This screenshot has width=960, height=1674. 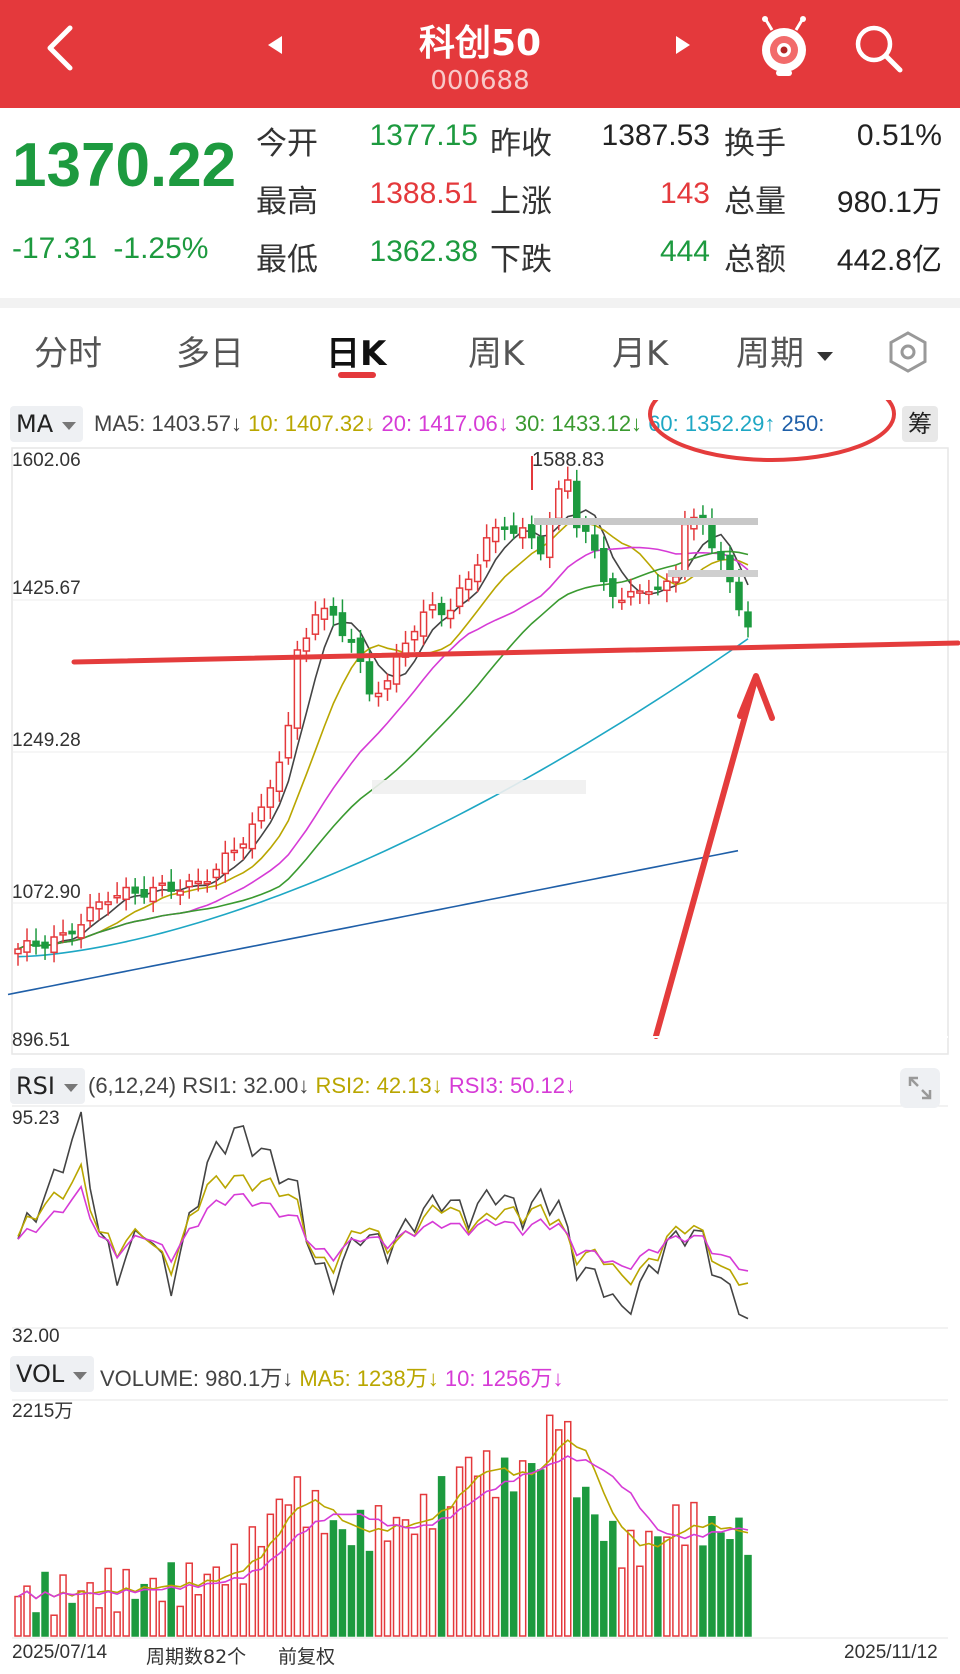 What do you see at coordinates (515, 652) in the screenshot?
I see `annotation-support-line` at bounding box center [515, 652].